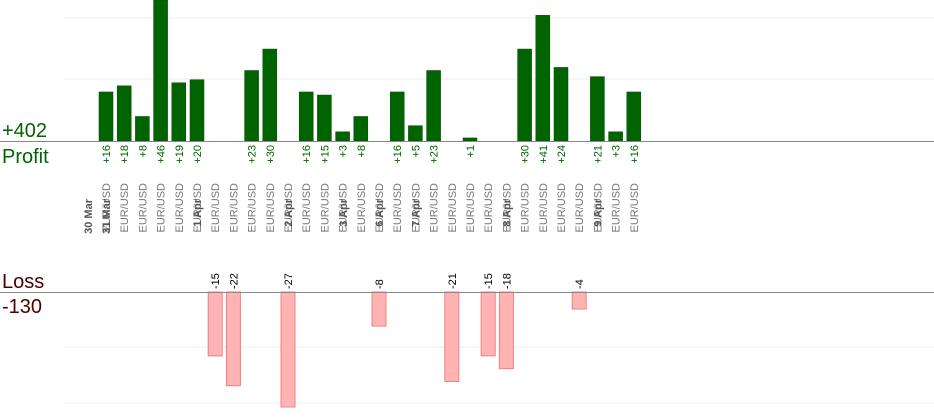  I want to click on profit-value-label: +15, so click(325, 154).